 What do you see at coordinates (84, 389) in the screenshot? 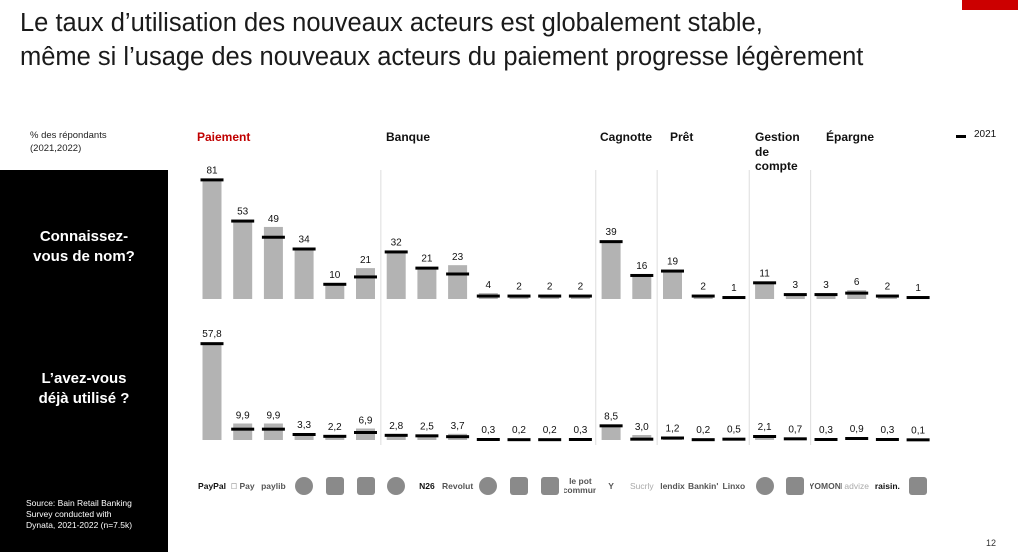
I see `row-label-used: L’avez-vous déjà utilisé ?` at bounding box center [84, 389].